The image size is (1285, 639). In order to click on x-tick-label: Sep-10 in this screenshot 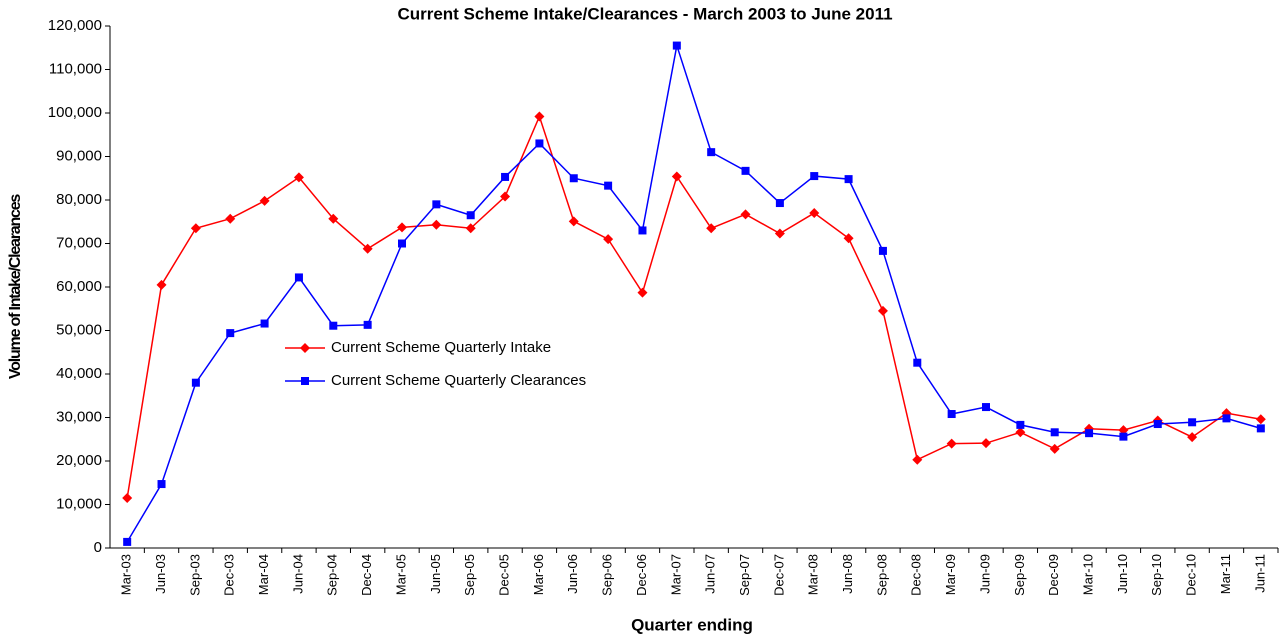, I will do `click(1156, 575)`.